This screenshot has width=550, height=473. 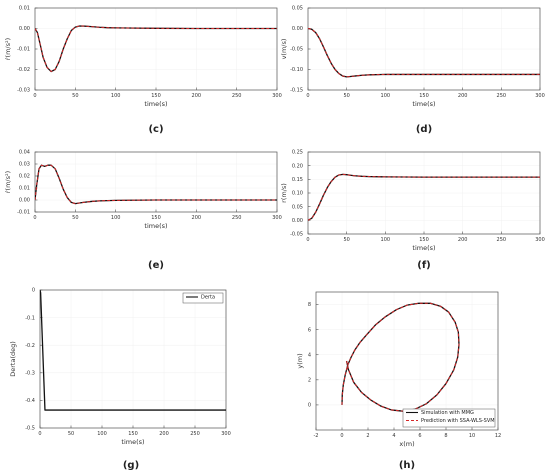 What do you see at coordinates (23, 70) in the screenshot?
I see `y-tick-label: -0.02` at bounding box center [23, 70].